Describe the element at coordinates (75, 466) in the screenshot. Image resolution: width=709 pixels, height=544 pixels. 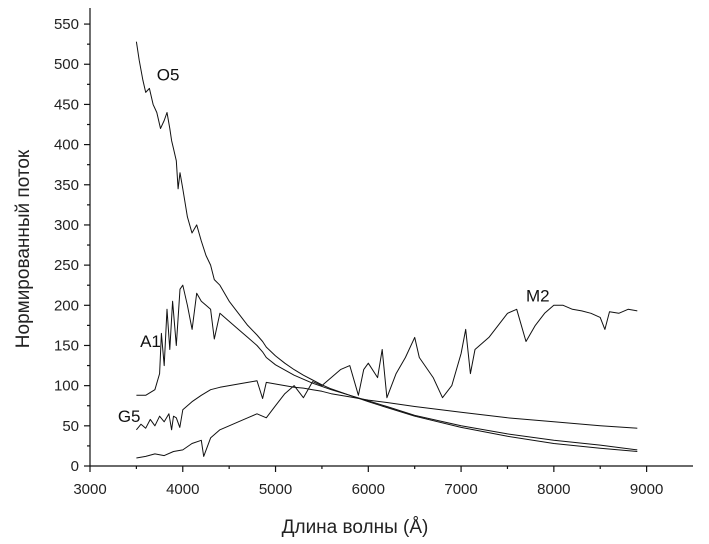
I see `y-tick-label: 0` at that location.